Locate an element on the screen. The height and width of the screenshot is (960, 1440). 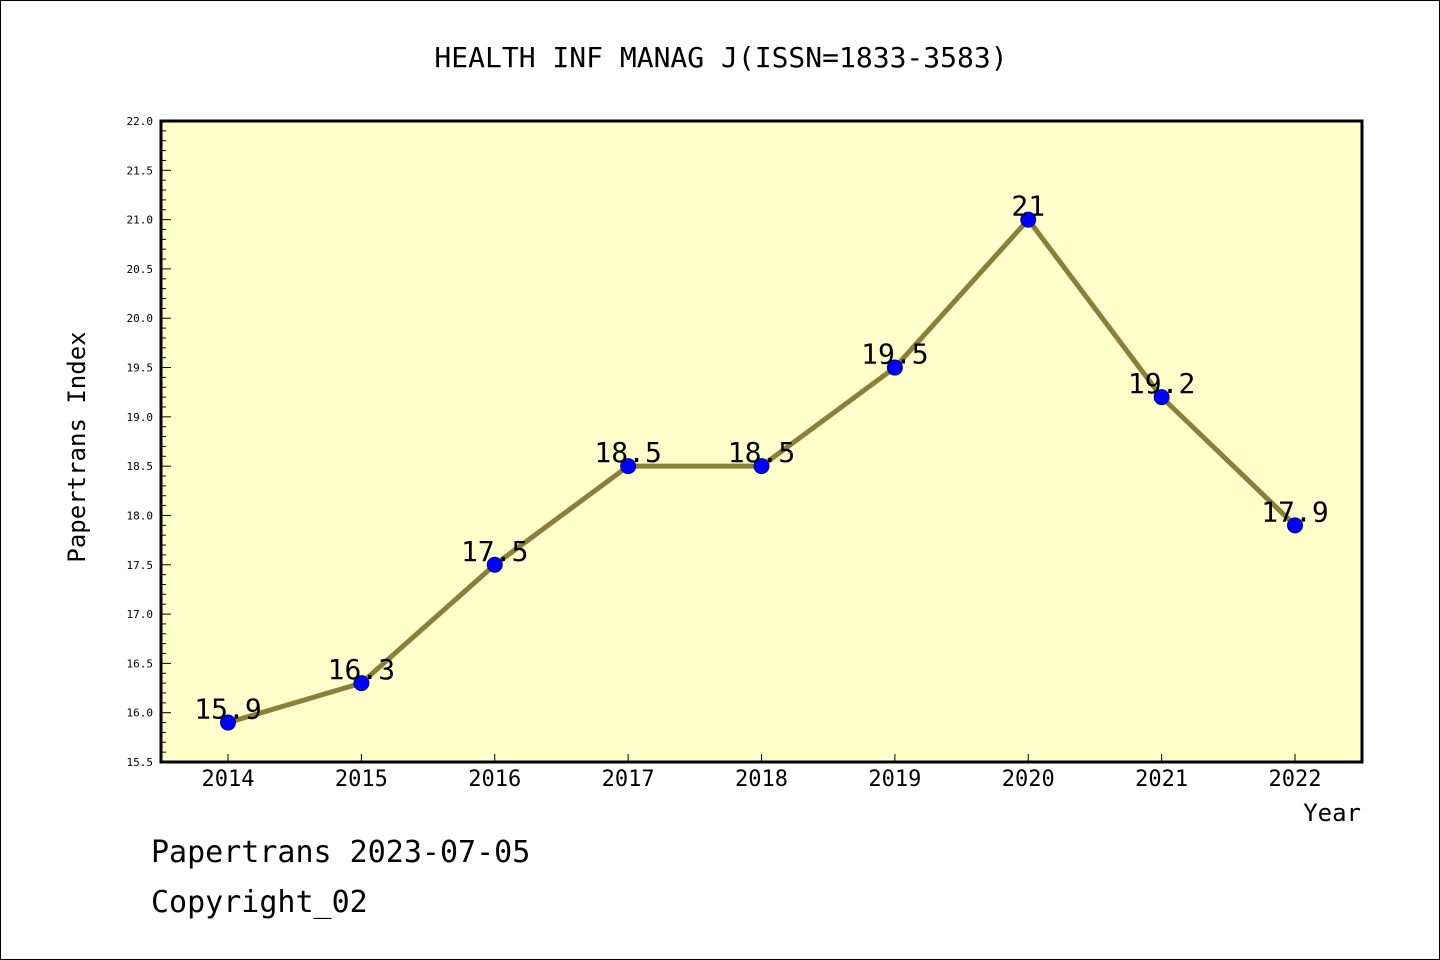
y-tick-label: 20.5 is located at coordinates (140, 269).